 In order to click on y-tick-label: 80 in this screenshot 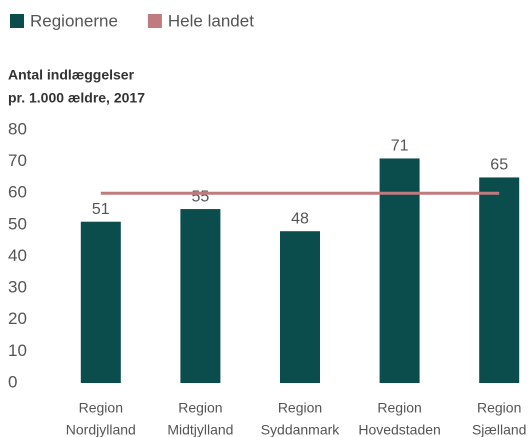, I will do `click(17, 128)`.